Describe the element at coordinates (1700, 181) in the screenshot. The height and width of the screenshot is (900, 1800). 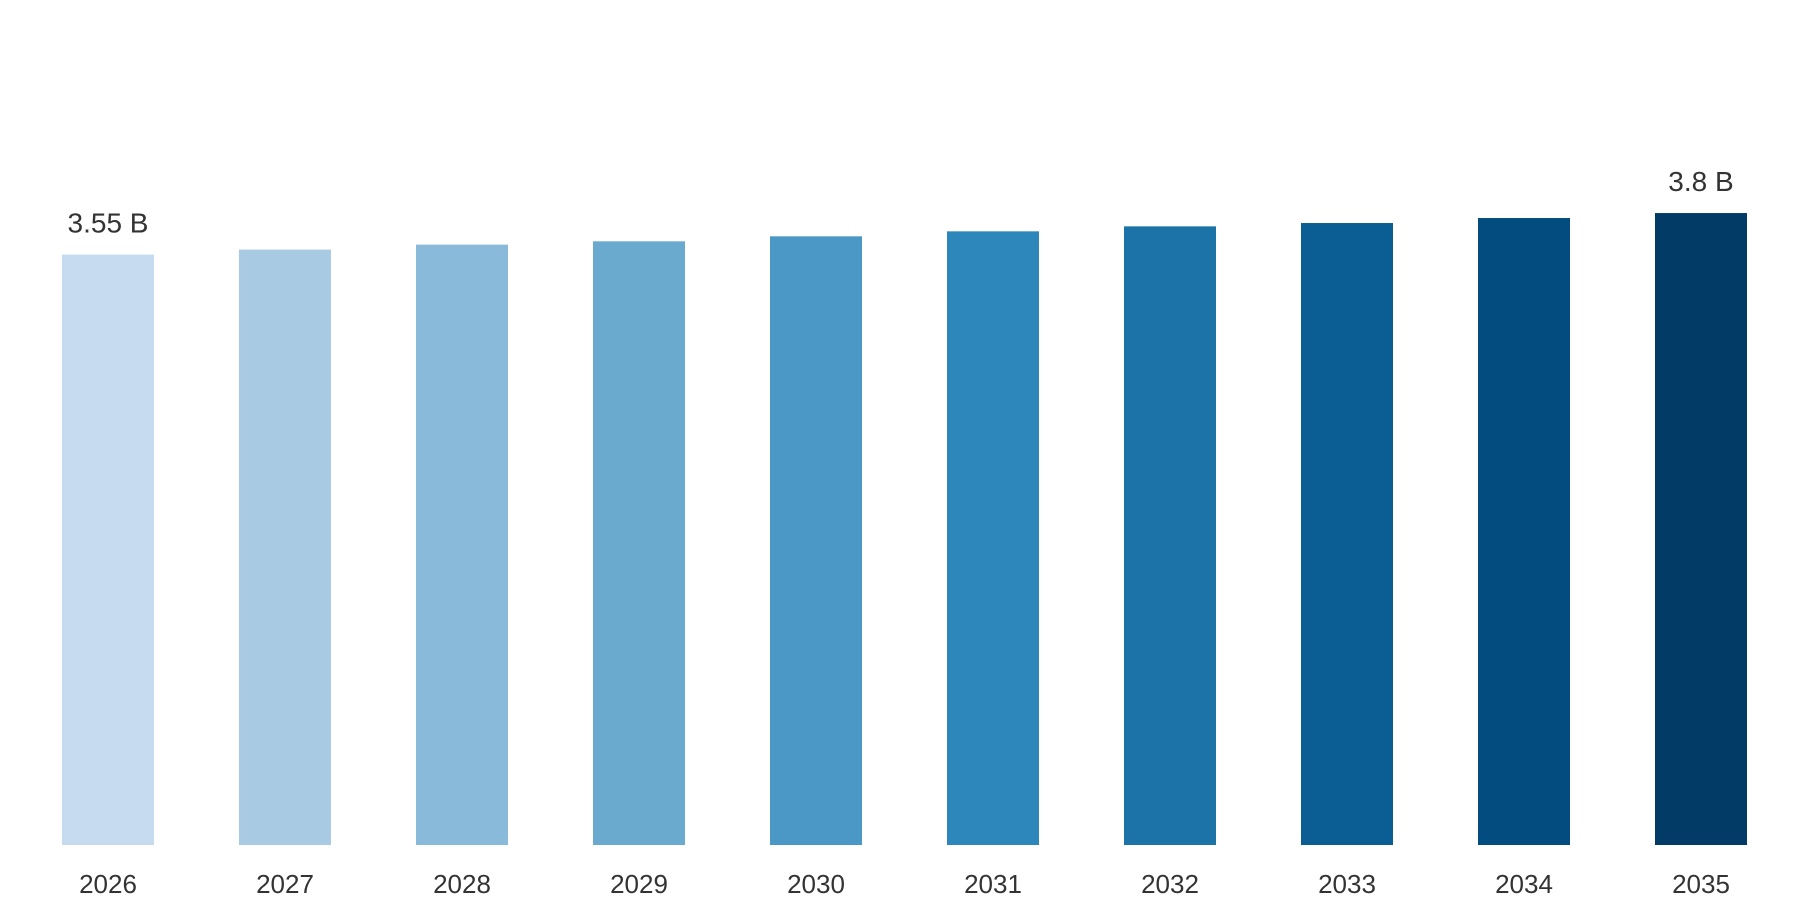
I see `data-label-2035: 3.8 B` at that location.